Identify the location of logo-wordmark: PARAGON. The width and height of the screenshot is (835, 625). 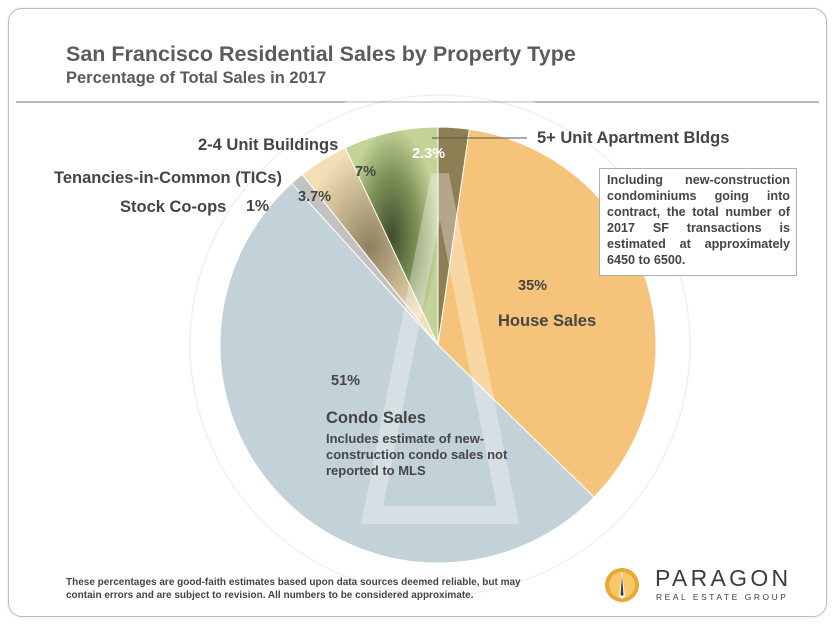
(723, 578).